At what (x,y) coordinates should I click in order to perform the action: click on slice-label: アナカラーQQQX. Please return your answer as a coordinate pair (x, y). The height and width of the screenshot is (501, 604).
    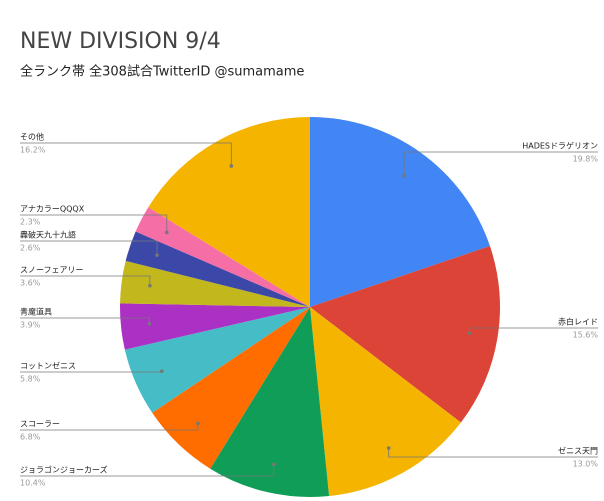
    Looking at the image, I should click on (52, 209).